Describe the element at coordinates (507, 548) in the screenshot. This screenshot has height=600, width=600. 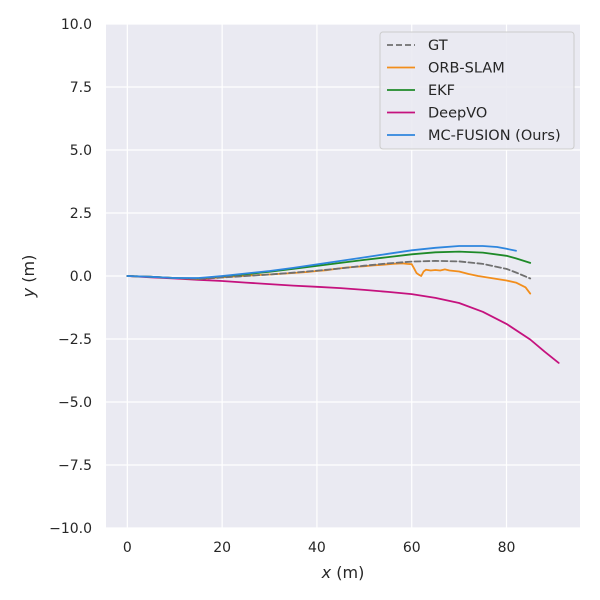
I see `x-tick-label: 80` at that location.